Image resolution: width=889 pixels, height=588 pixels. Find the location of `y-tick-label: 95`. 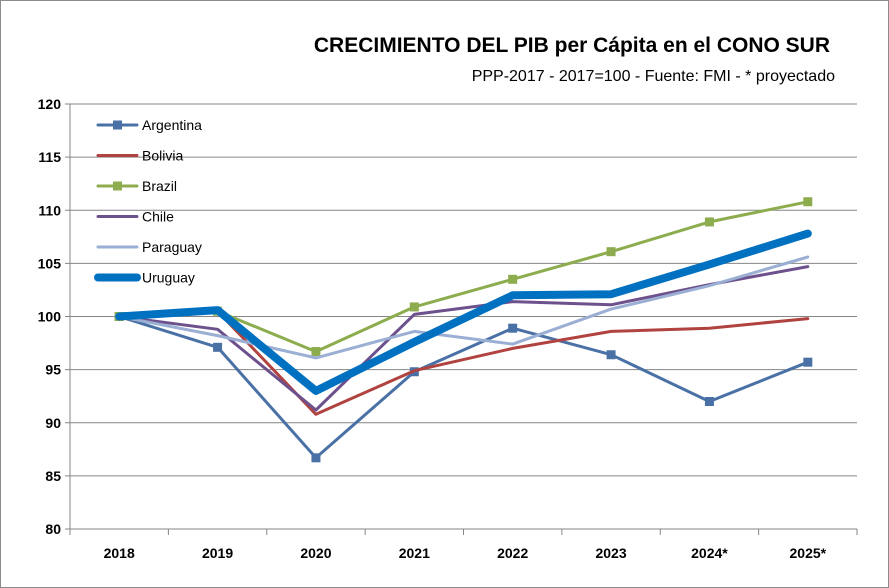

y-tick-label: 95 is located at coordinates (53, 370).